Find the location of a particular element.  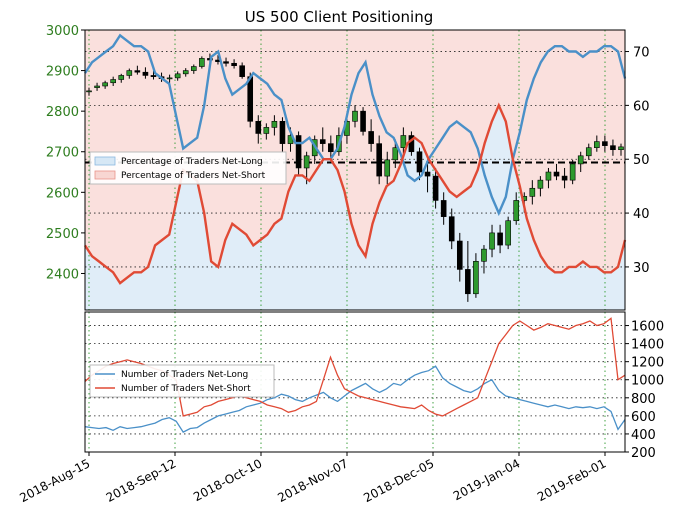

price-tick-label-0: 2400 is located at coordinates (62, 274).